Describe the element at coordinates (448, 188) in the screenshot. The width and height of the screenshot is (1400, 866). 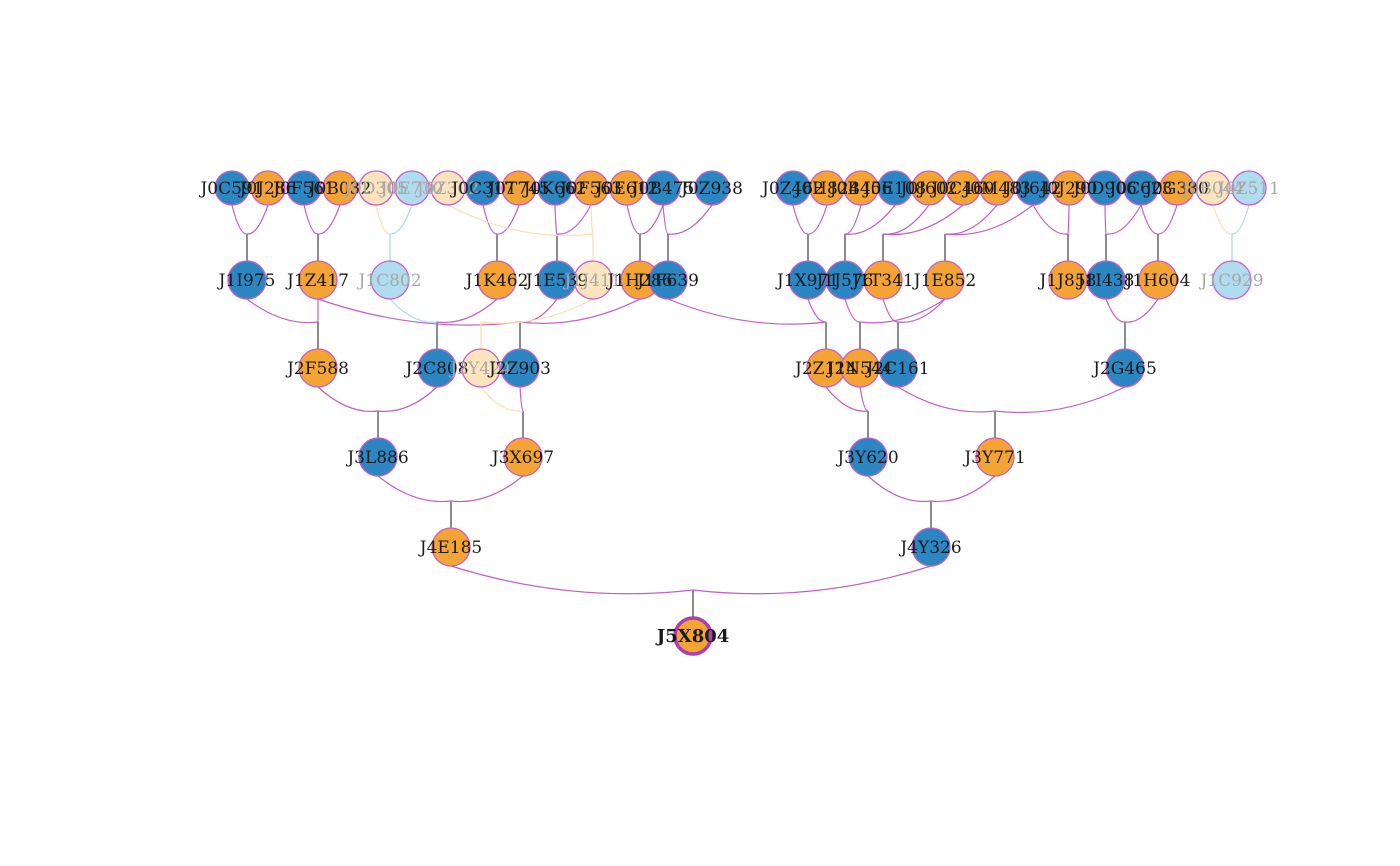
I see `node-J0Z302` at that location.